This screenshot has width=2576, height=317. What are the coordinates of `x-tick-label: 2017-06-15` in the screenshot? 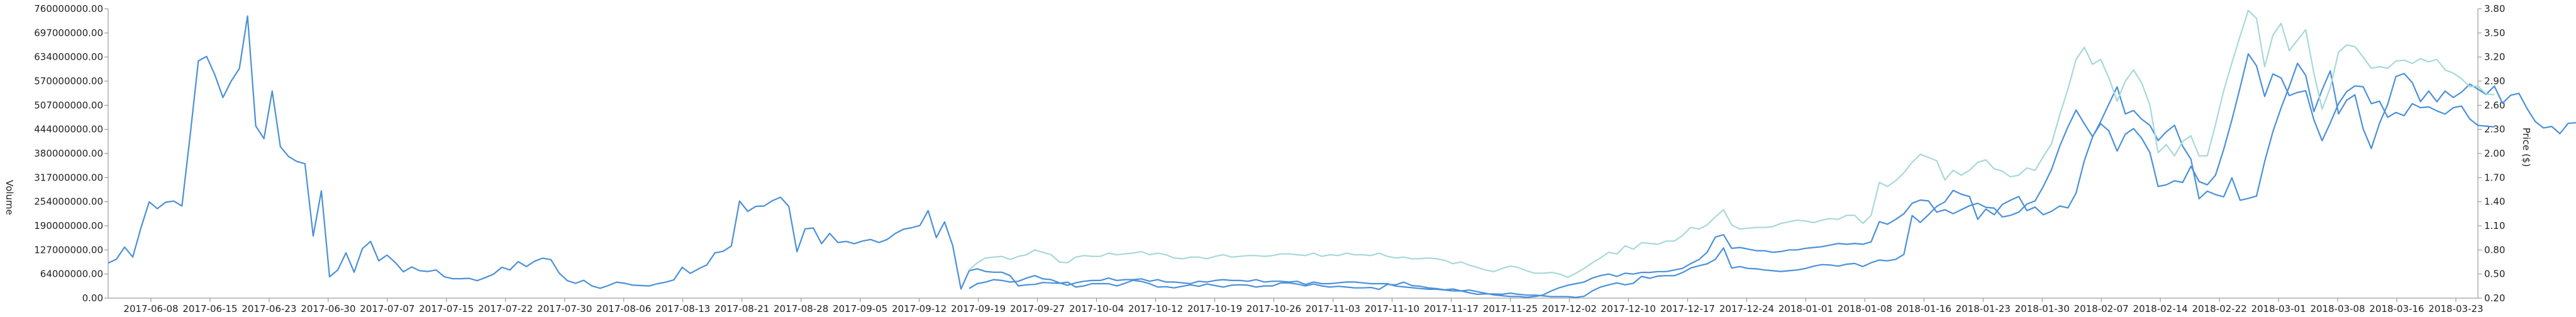 It's located at (209, 308).